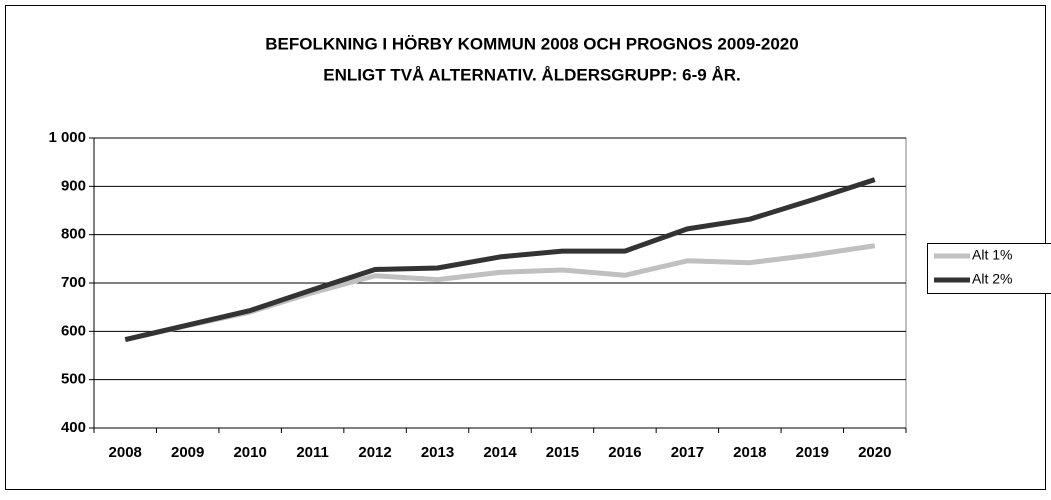 The image size is (1051, 500). Describe the element at coordinates (874, 452) in the screenshot. I see `x-tick-label: 2020` at that location.